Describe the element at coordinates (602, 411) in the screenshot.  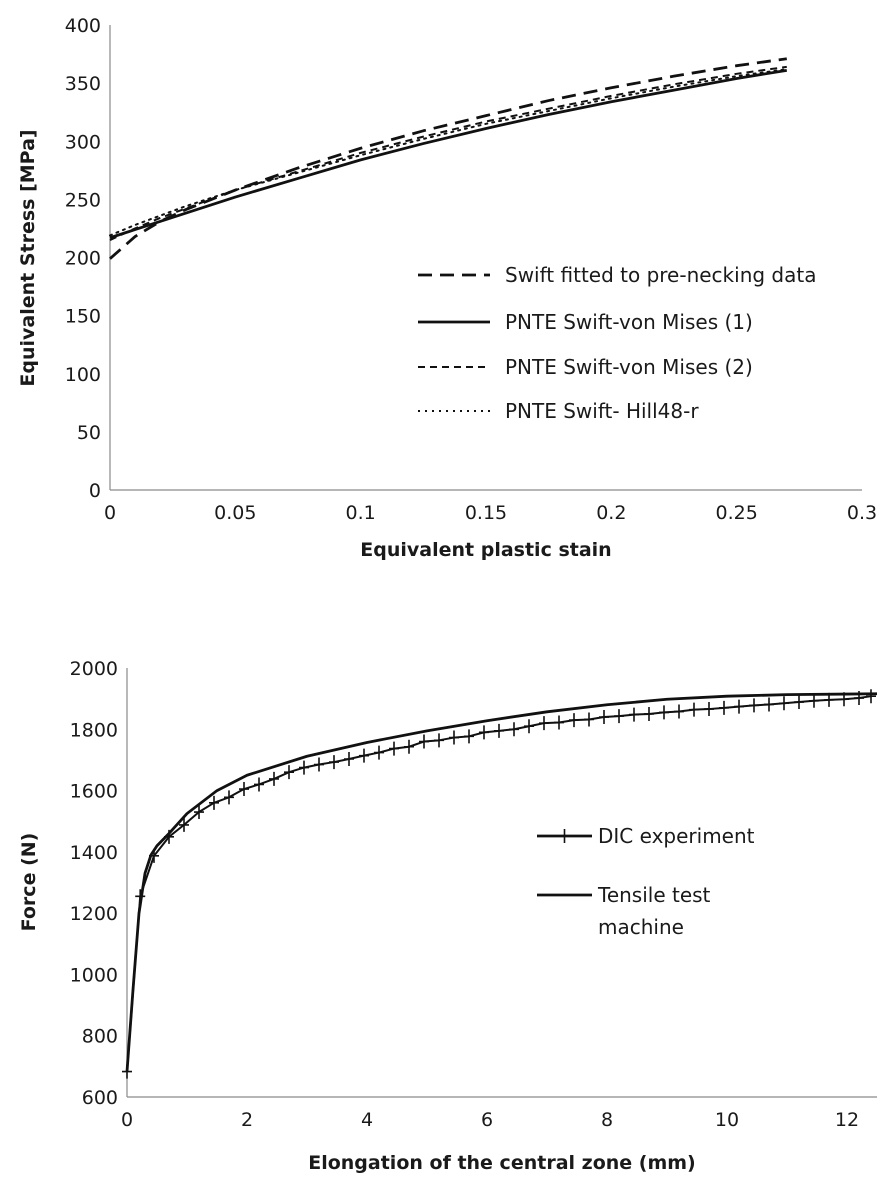
I see `legend-label: PNTE Swift- Hill48-r` at that location.